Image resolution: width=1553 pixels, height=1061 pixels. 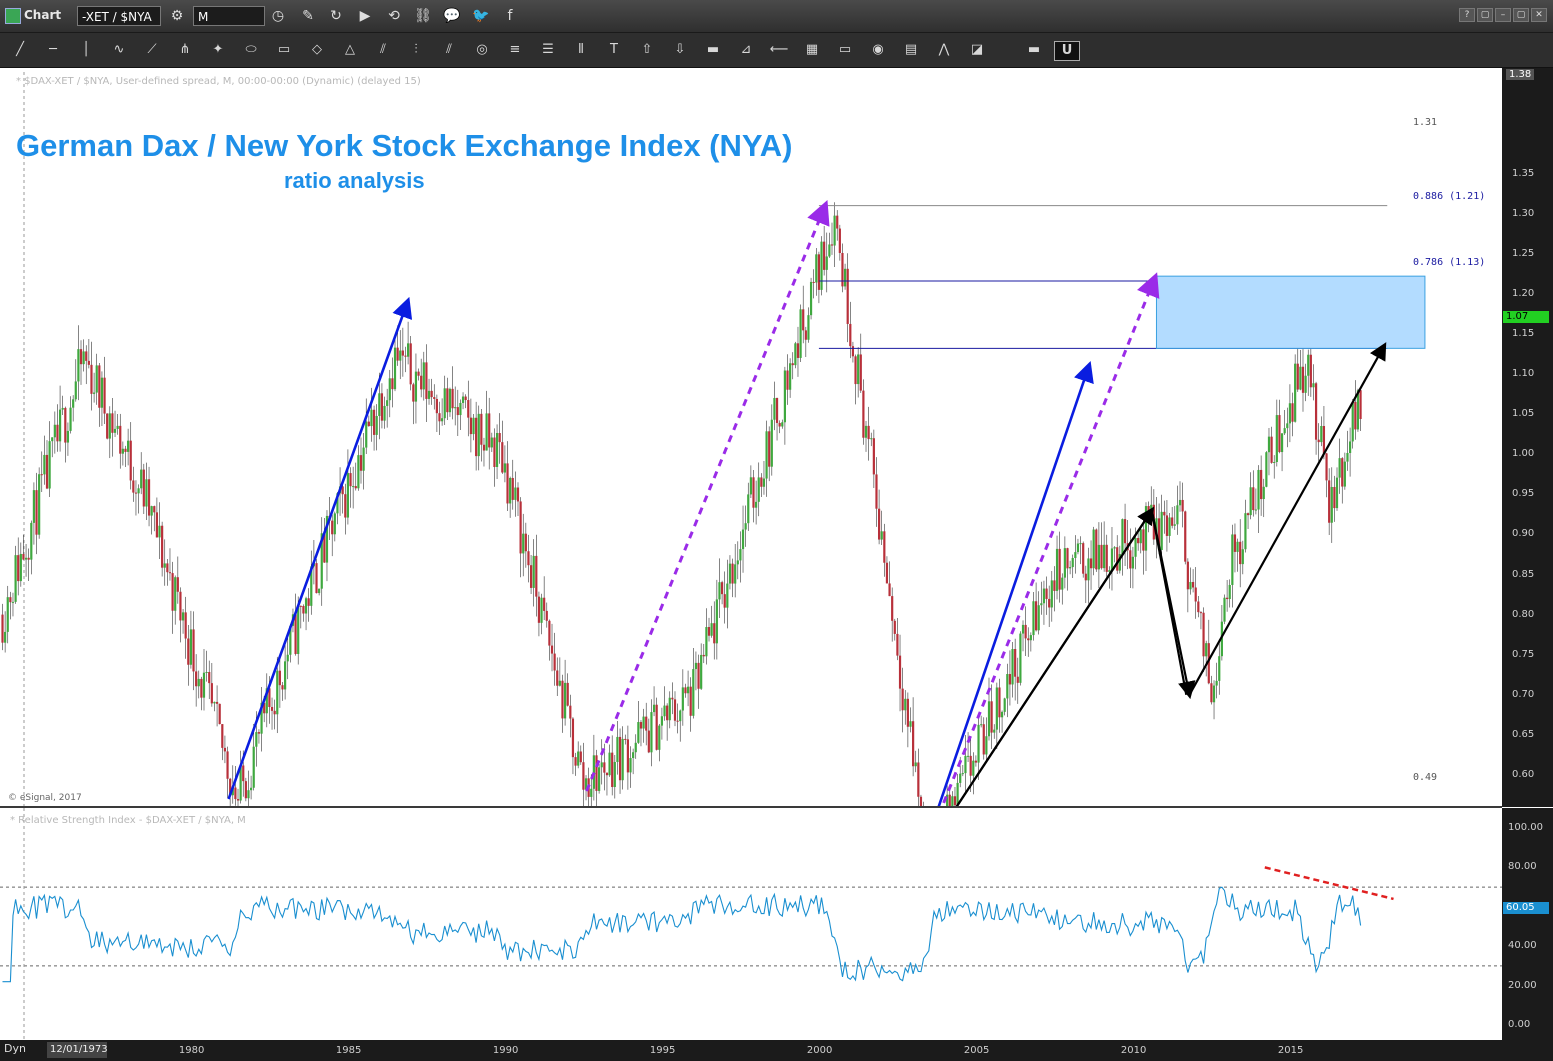 What do you see at coordinates (365, 16) in the screenshot?
I see `play-icon: ▶` at bounding box center [365, 16].